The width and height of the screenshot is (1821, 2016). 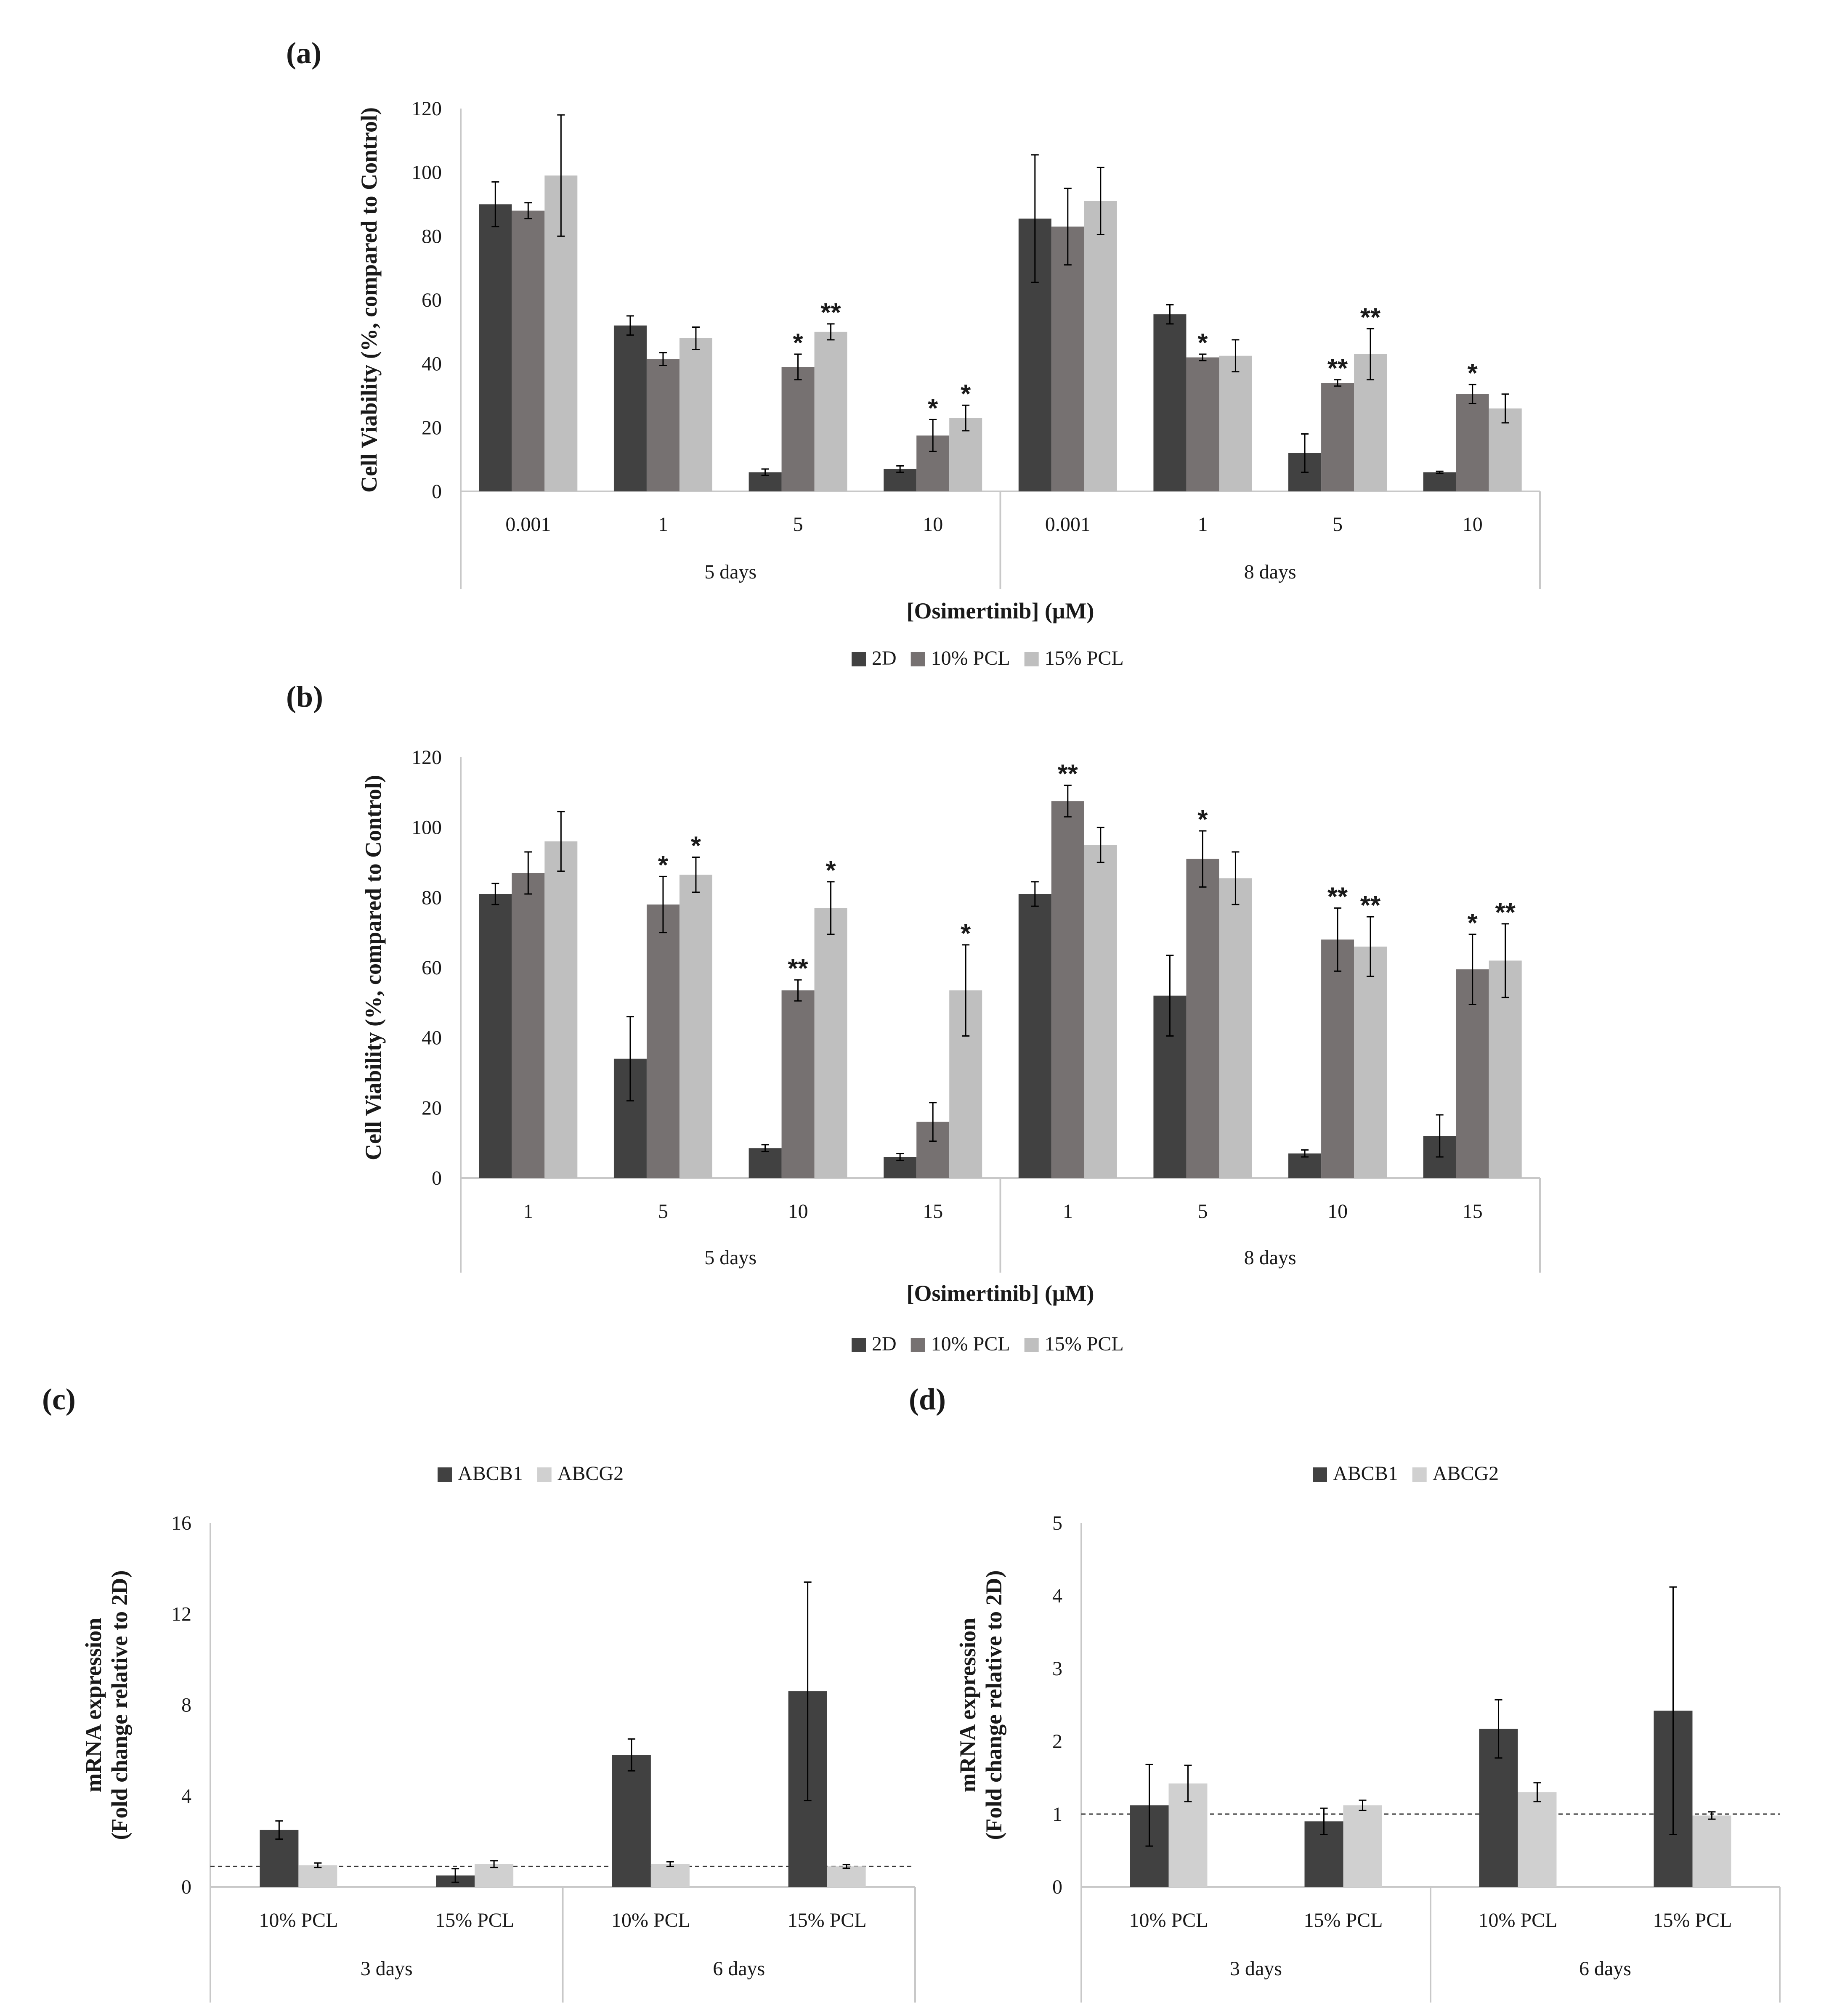 What do you see at coordinates (1057, 1741) in the screenshot?
I see `y-tick-label: 2` at bounding box center [1057, 1741].